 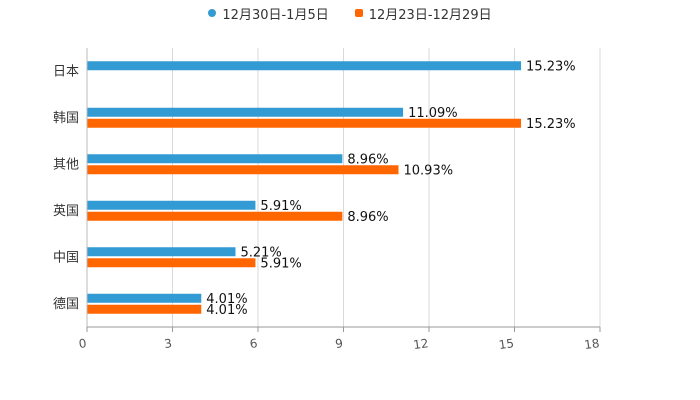 What do you see at coordinates (254, 343) in the screenshot?
I see `x-tick-label: 6` at bounding box center [254, 343].